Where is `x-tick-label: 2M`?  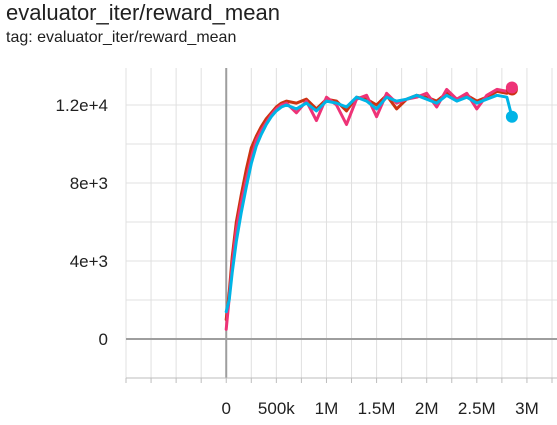
x-tick-label: 2M is located at coordinates (427, 408).